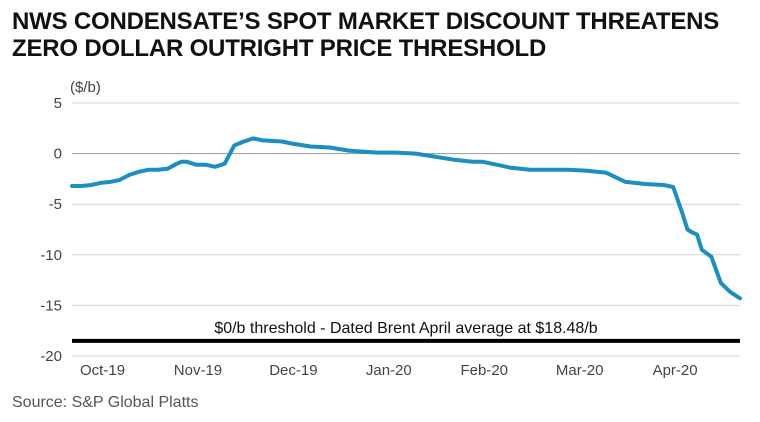  What do you see at coordinates (293, 370) in the screenshot?
I see `x-tick-label: Dec-19` at bounding box center [293, 370].